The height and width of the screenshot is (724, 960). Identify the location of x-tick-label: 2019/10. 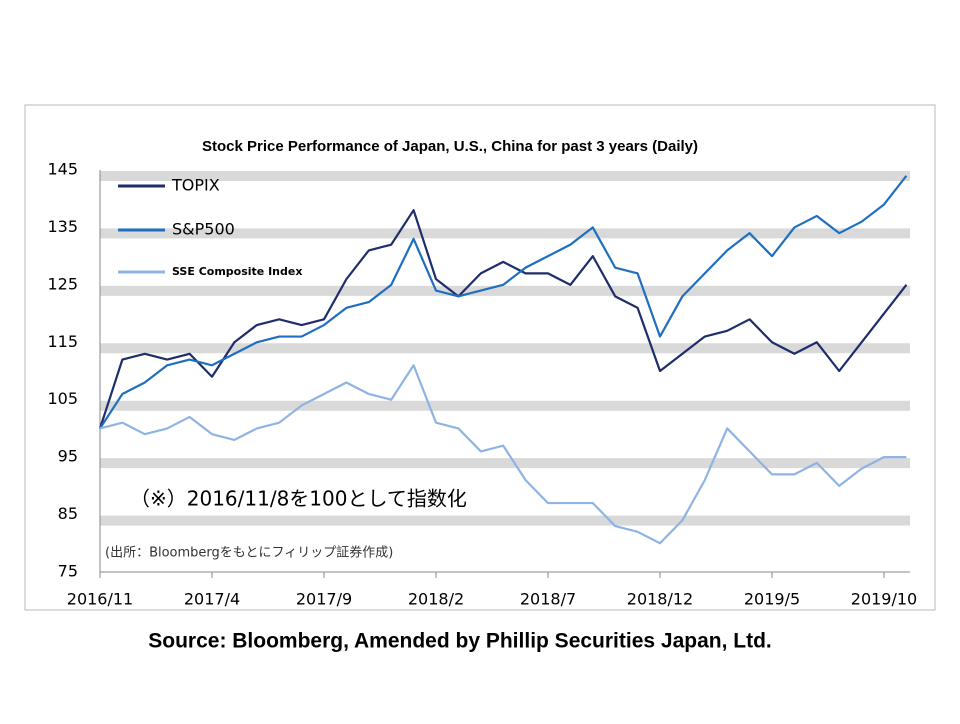
(884, 599).